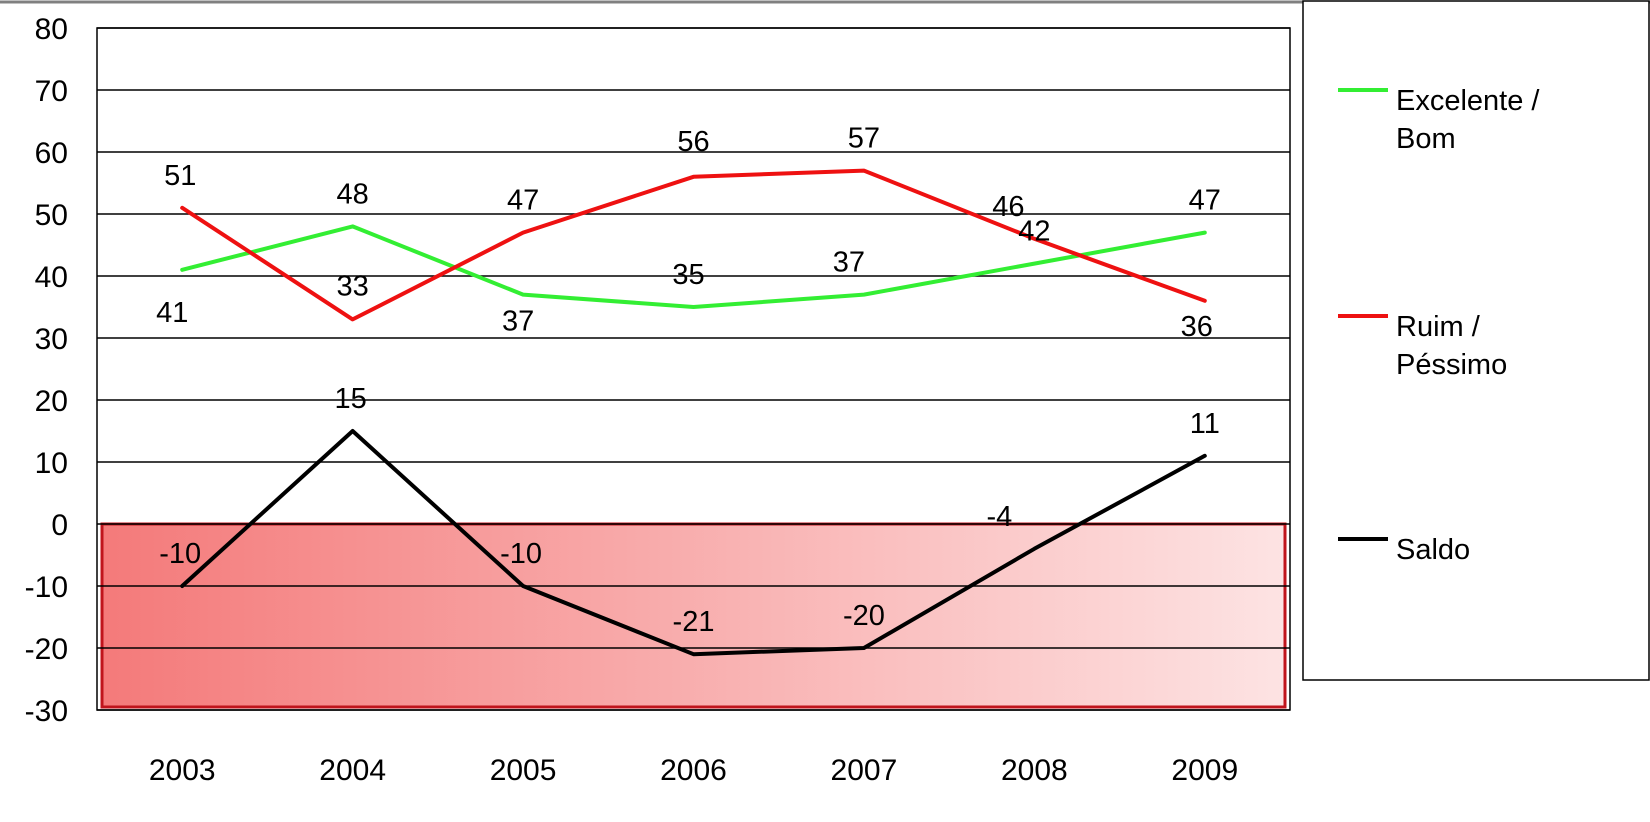  What do you see at coordinates (51, 463) in the screenshot?
I see `y-tick-label: 10` at bounding box center [51, 463].